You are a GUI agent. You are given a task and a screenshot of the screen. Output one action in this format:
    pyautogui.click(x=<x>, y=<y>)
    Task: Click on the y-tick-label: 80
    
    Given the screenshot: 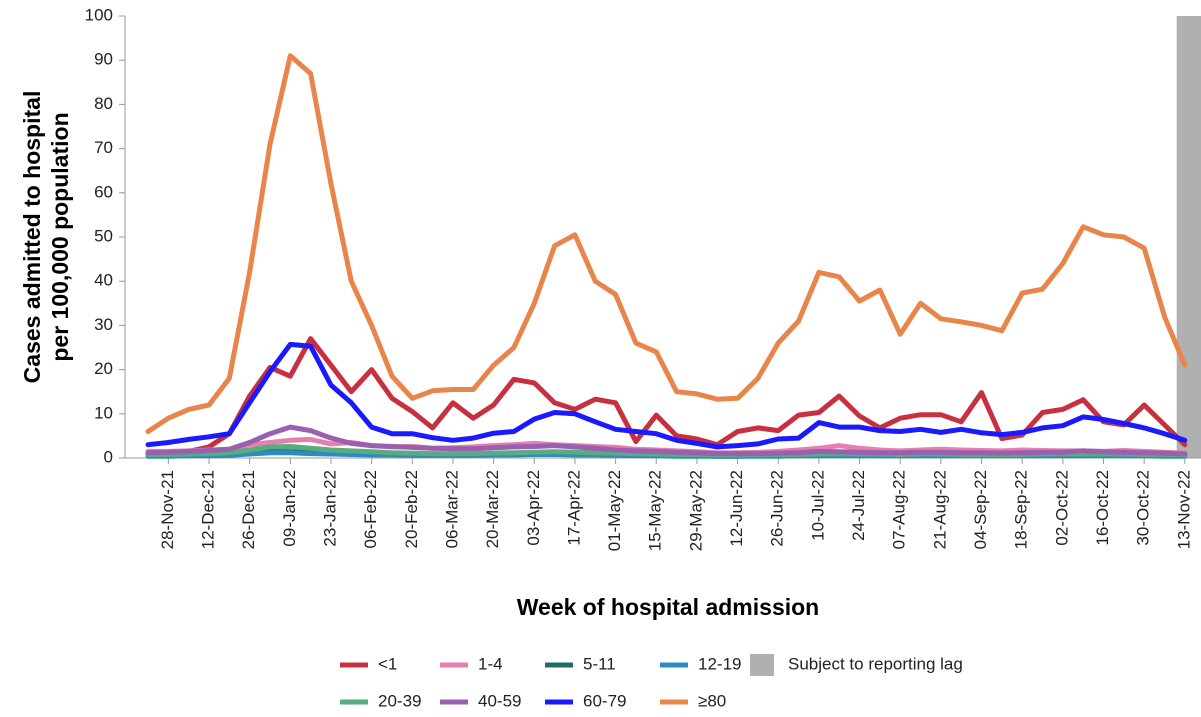 What is the action you would take?
    pyautogui.click(x=103, y=103)
    